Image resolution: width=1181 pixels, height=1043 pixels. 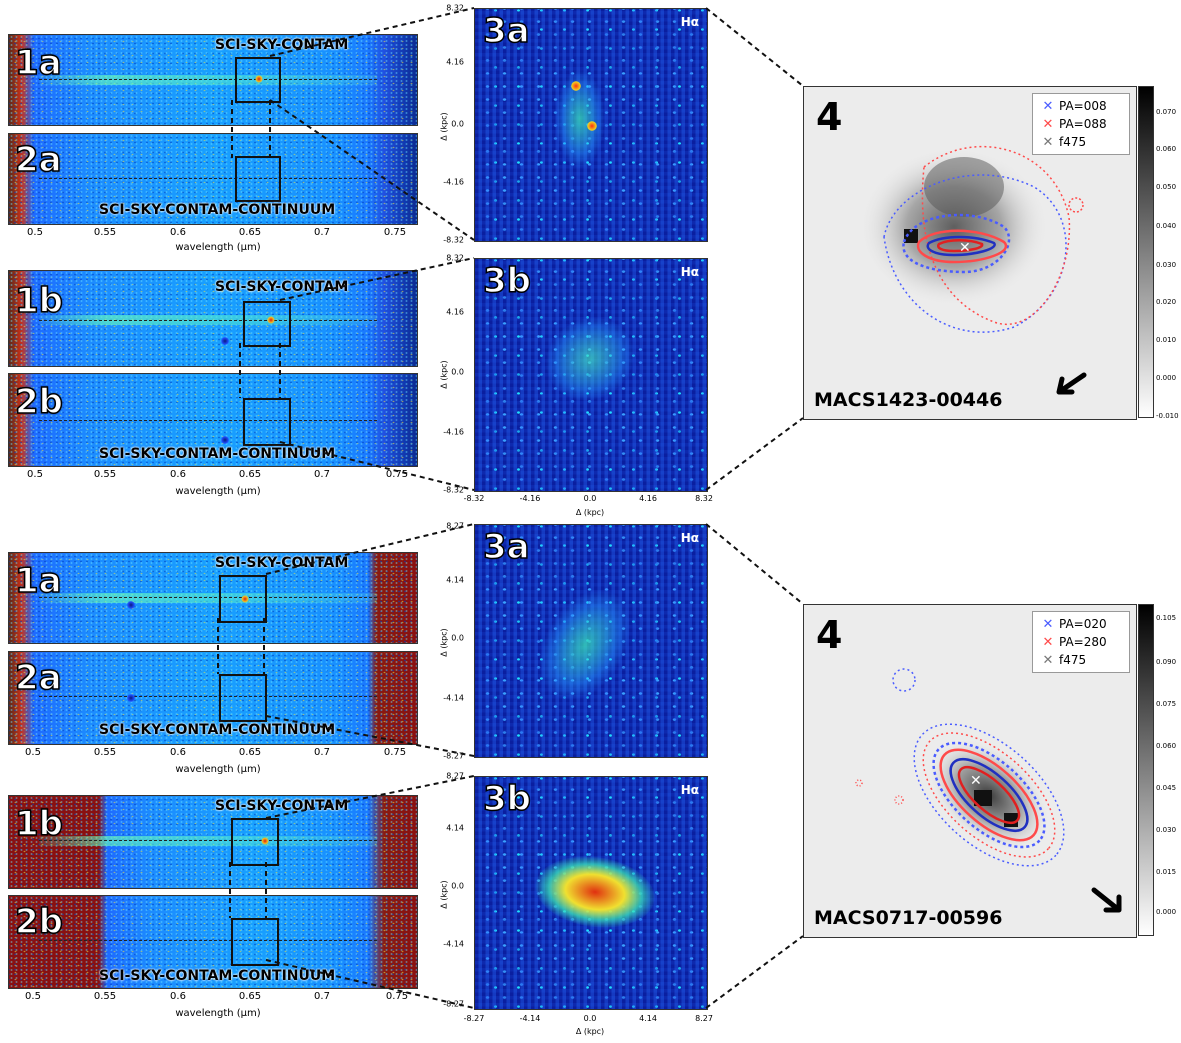 I want to click on stamp-3a-bottom: 3a Hα, so click(x=591, y=641).